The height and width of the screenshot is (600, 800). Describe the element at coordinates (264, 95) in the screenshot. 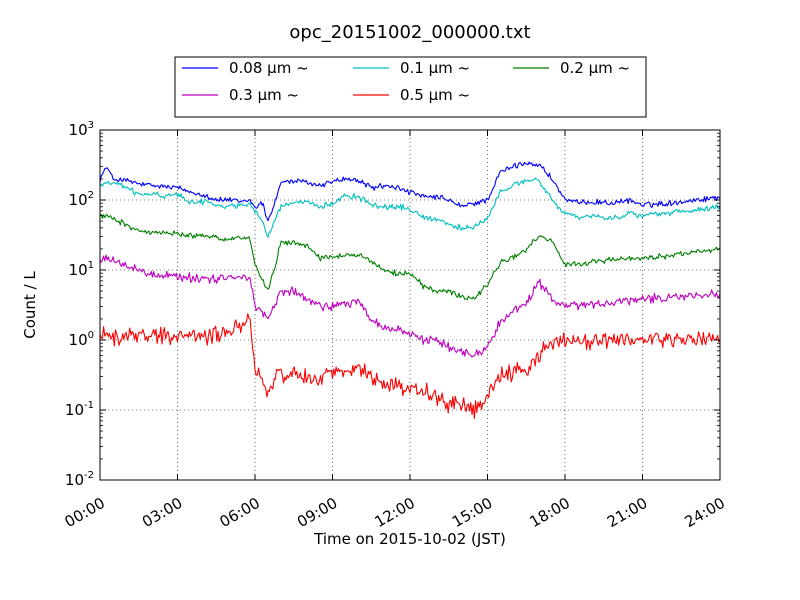

I see `legend-label: 0.3 μm ~` at that location.